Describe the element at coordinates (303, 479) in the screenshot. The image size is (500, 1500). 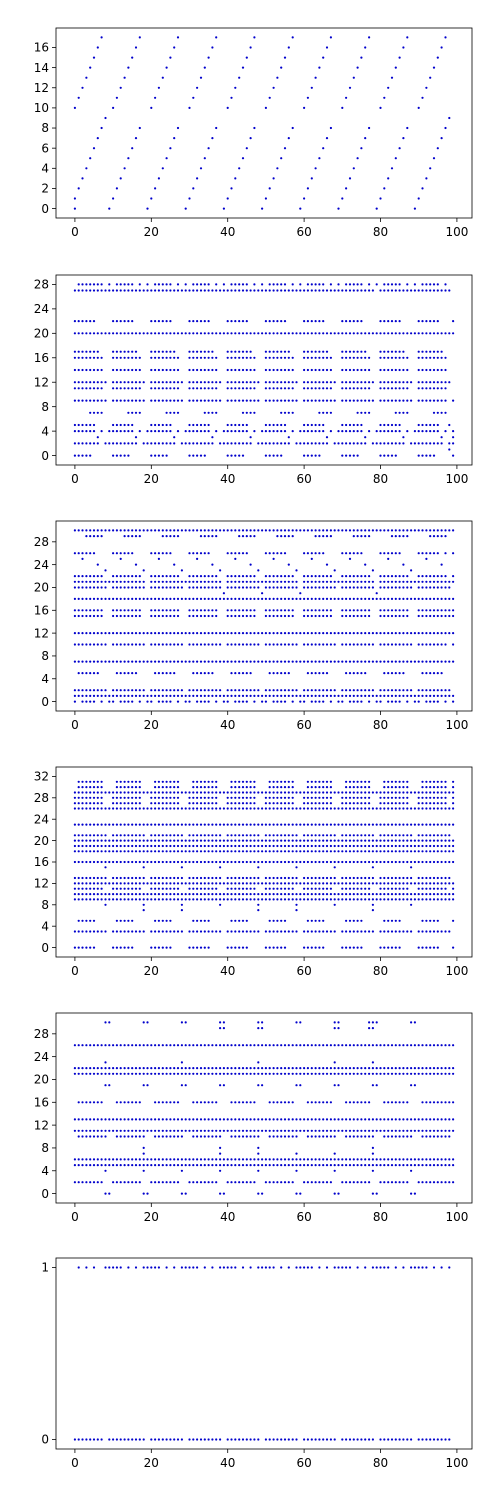
I see `x-tick-label: 60` at that location.